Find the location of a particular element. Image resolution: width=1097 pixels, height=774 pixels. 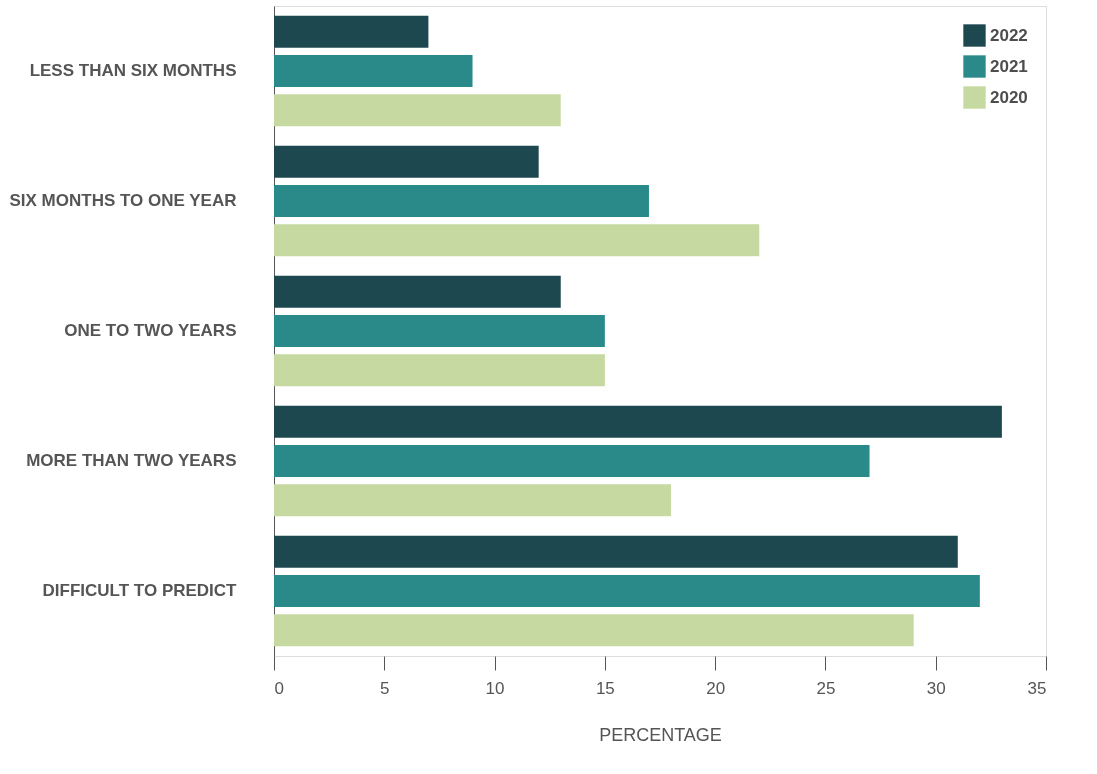

x-tick-label: 0 is located at coordinates (279, 688).